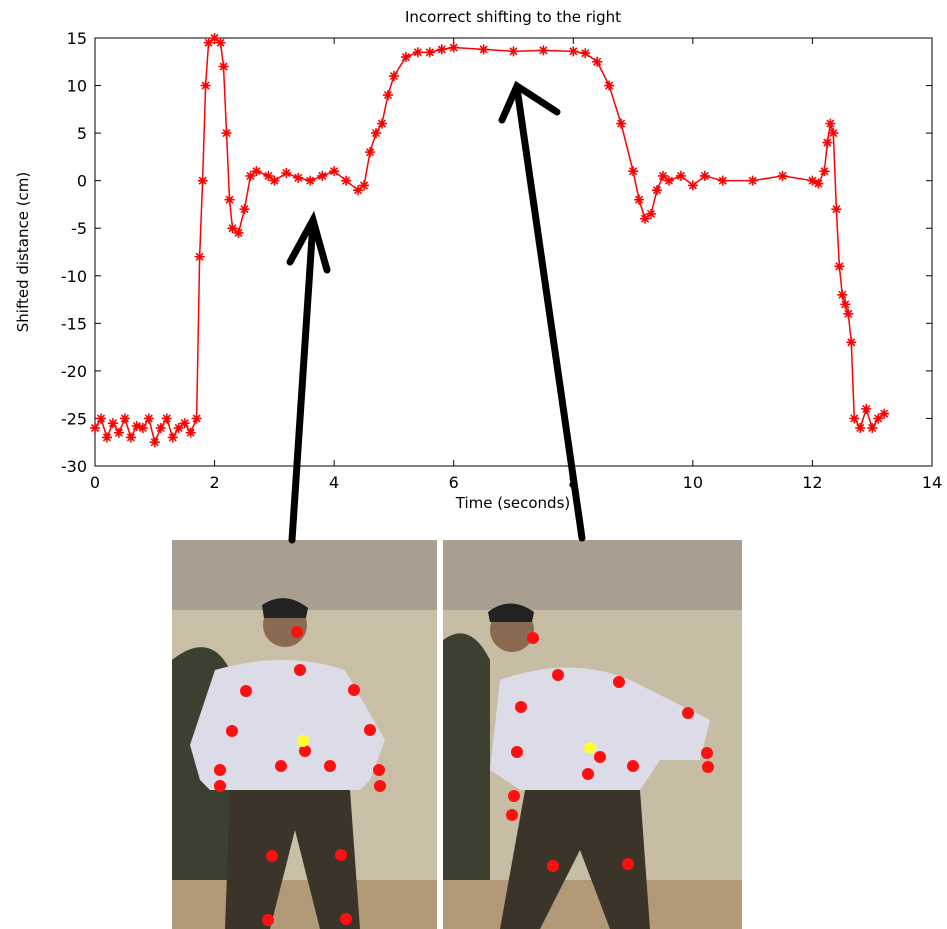  What do you see at coordinates (454, 482) in the screenshot?
I see `x-tick-label: 6` at bounding box center [454, 482].